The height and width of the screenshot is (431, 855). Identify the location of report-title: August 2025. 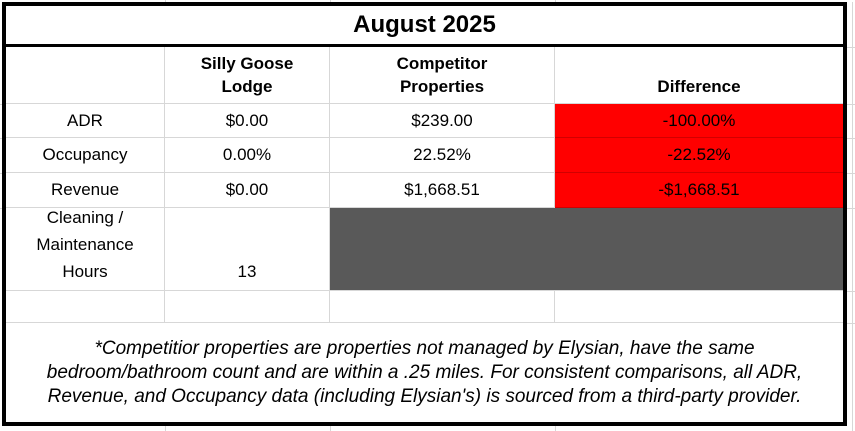
(424, 24).